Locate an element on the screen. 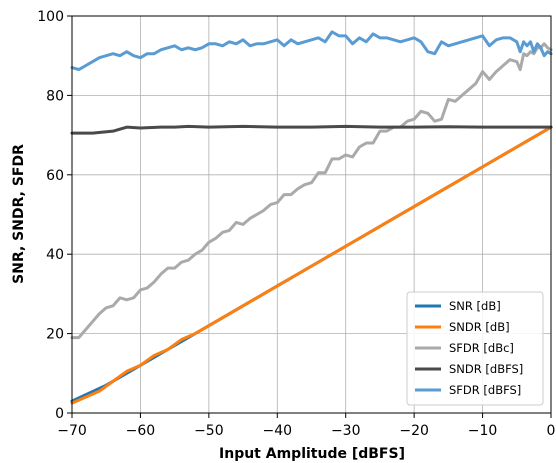 Image resolution: width=556 pixels, height=463 pixels. legend-label: SNDR [dB] is located at coordinates (479, 327).